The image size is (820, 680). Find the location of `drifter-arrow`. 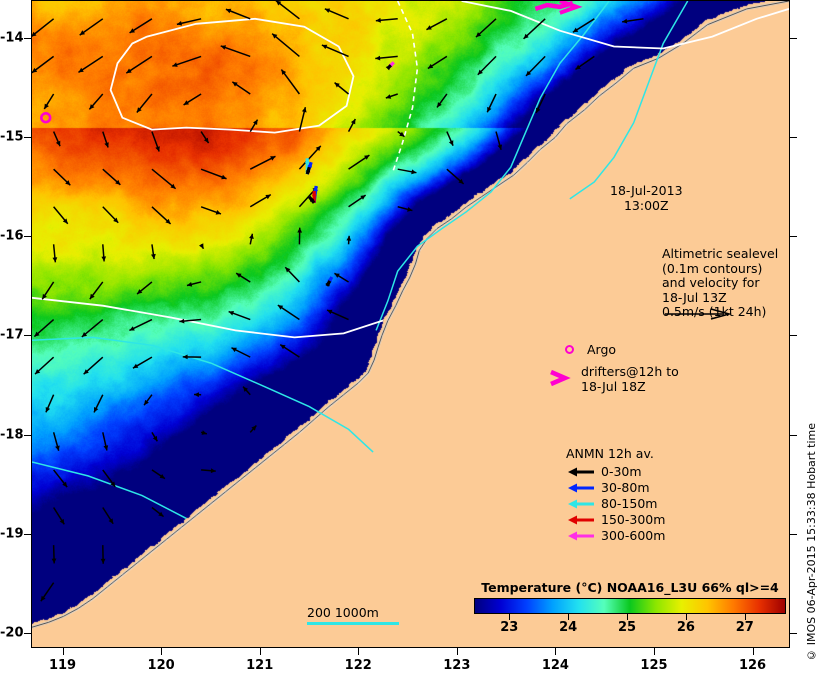

drifter-arrow is located at coordinates (571, 8).